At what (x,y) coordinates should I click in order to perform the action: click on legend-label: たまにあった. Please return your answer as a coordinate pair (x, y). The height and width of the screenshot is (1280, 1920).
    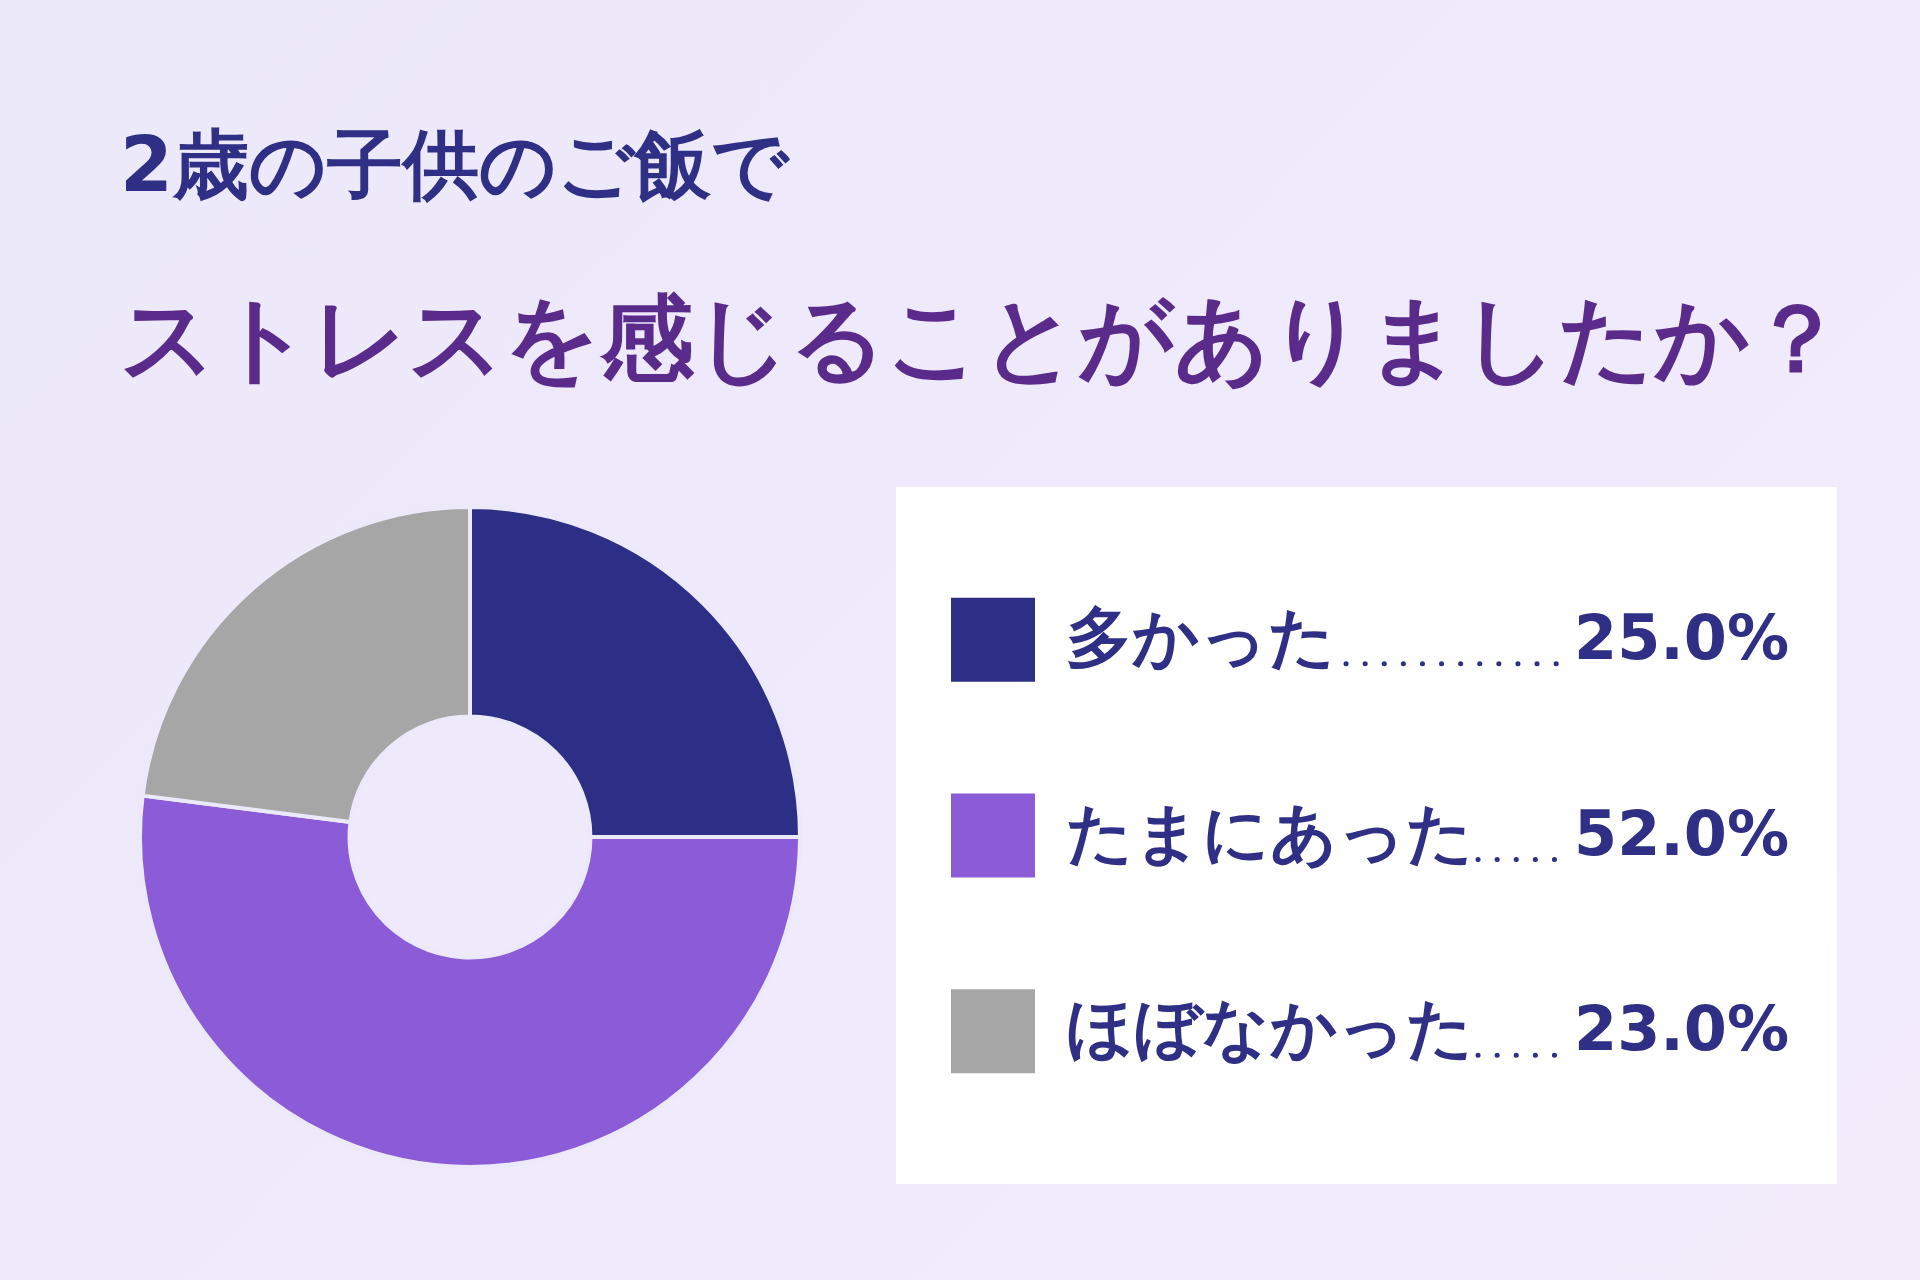
    Looking at the image, I should click on (1270, 833).